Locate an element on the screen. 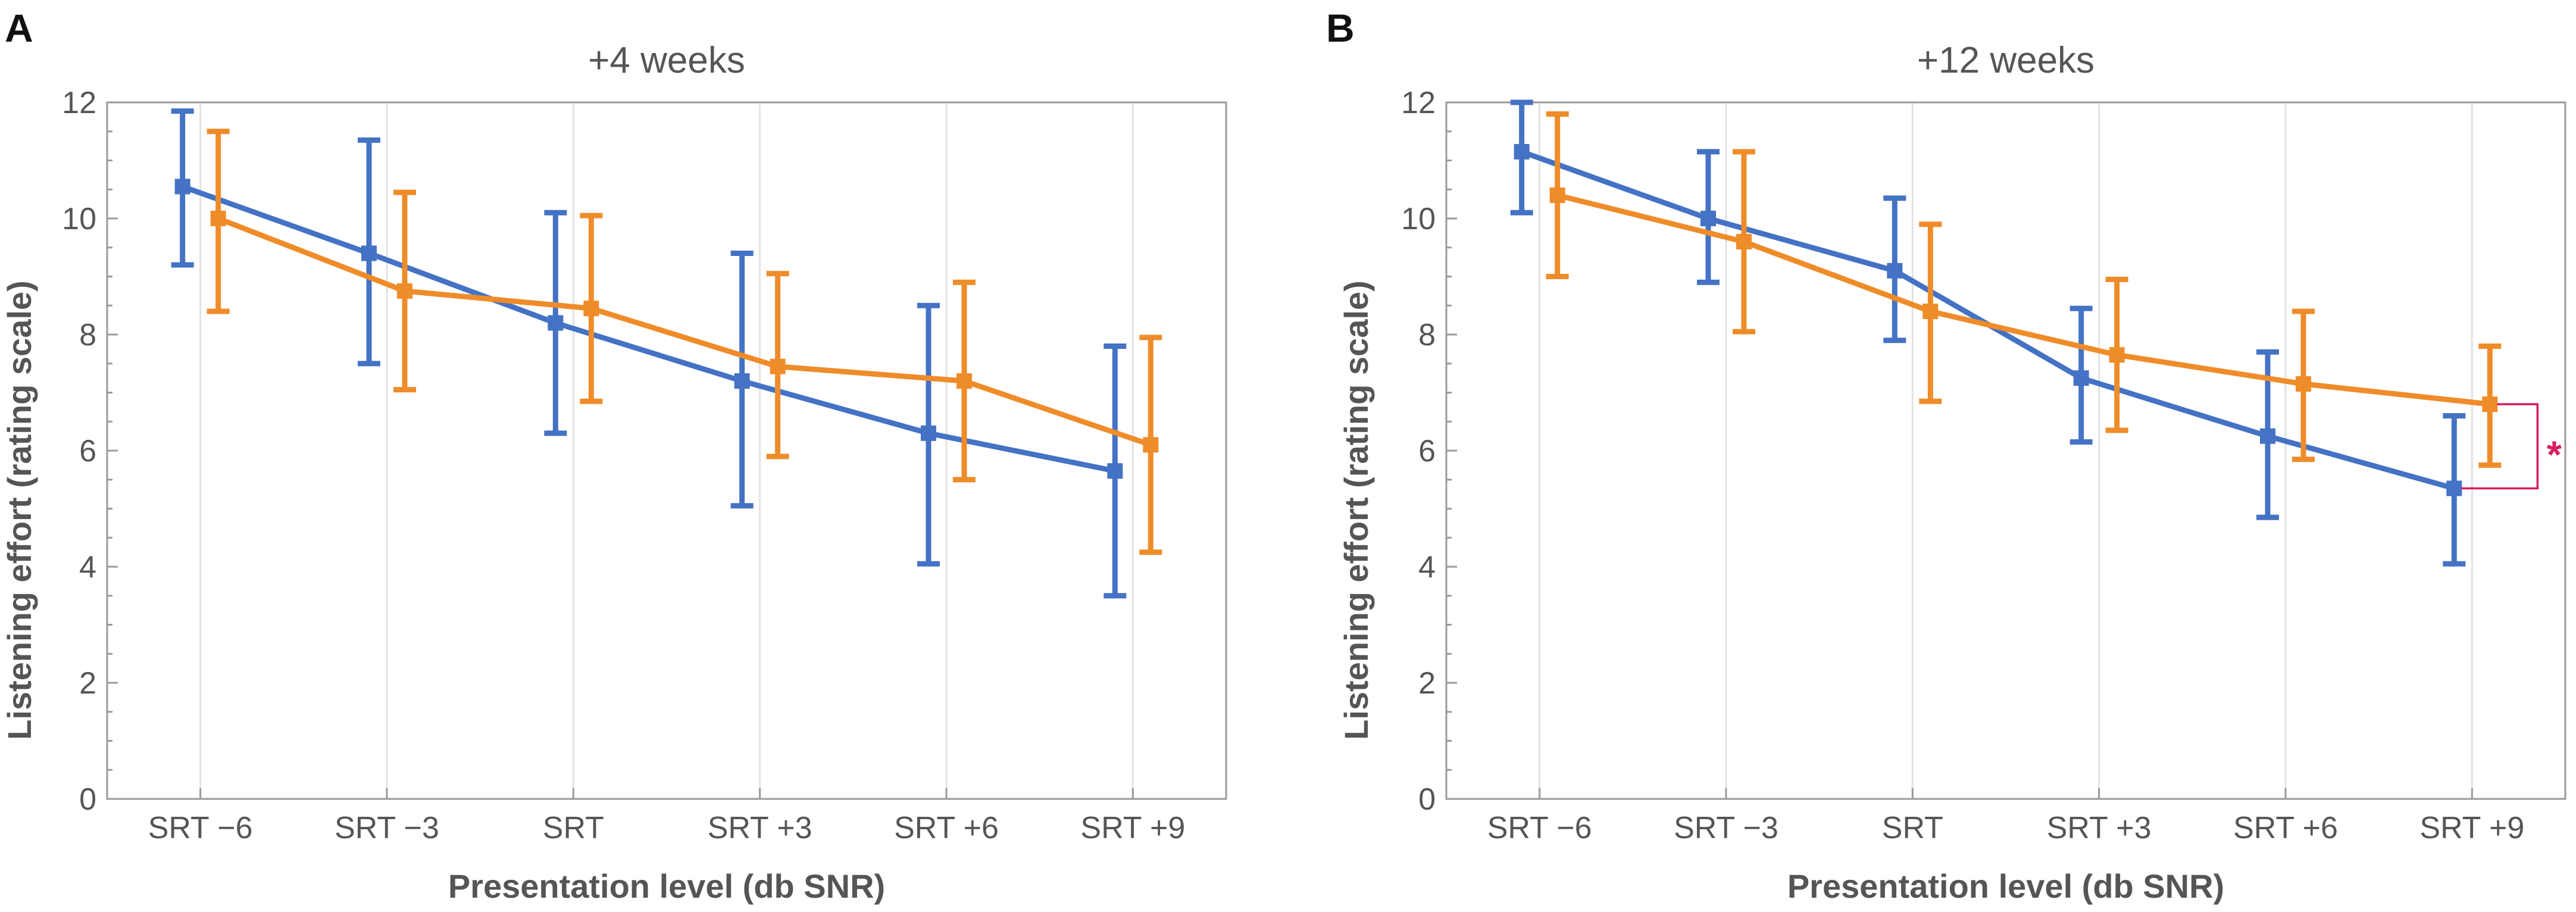 Image resolution: width=2576 pixels, height=912 pixels. panel-b-y-axis-label: Listening effort (rating scale) is located at coordinates (1356, 510).